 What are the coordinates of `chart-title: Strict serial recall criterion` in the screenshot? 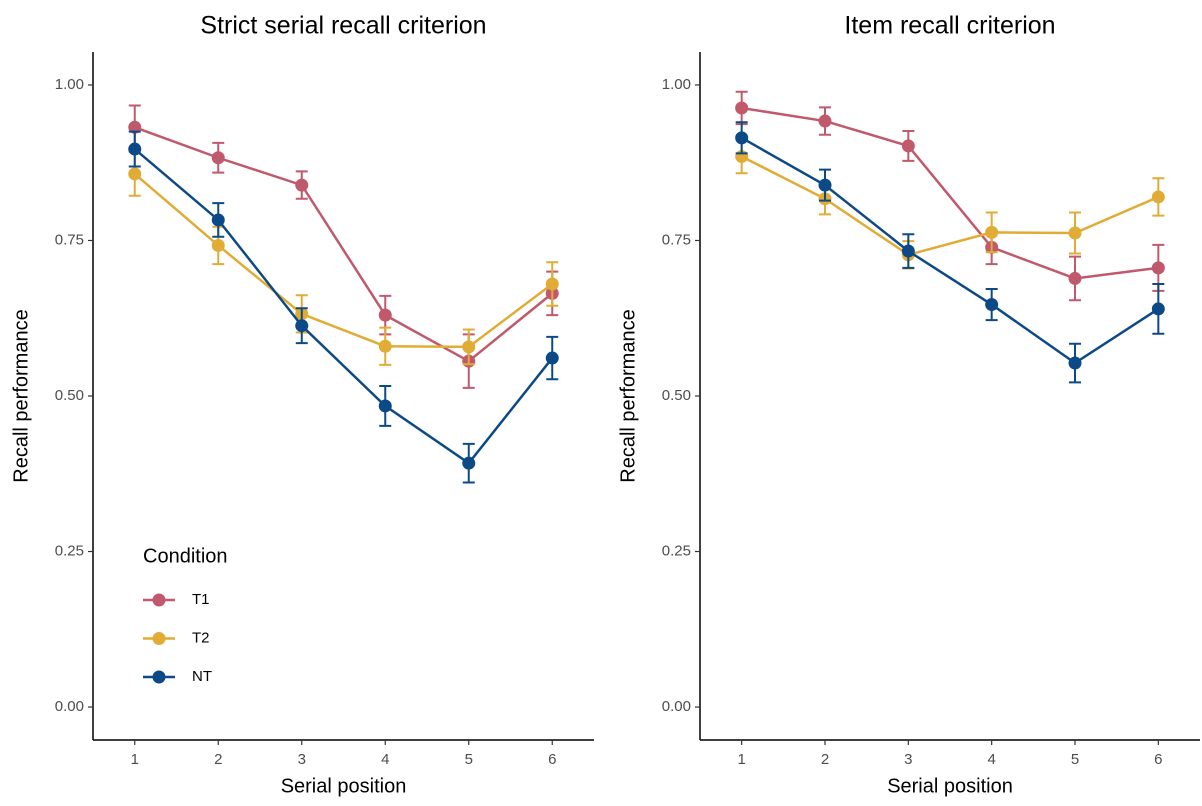 It's located at (343, 26).